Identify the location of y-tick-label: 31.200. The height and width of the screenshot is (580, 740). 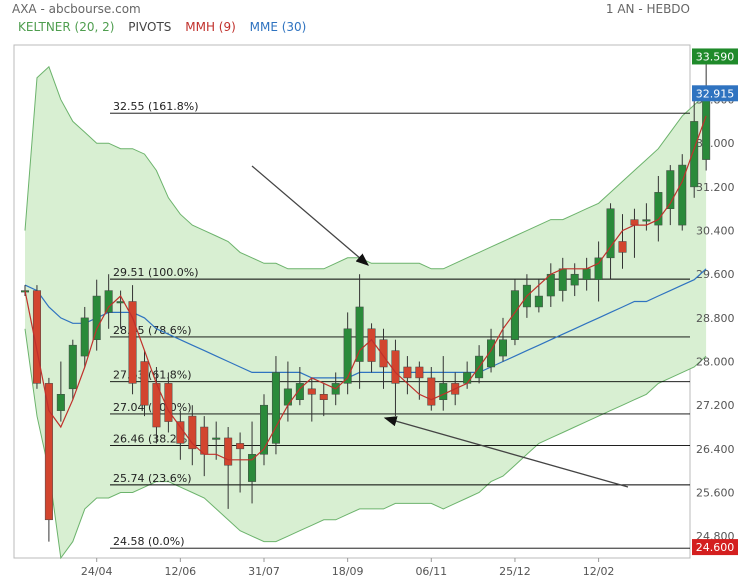
(715, 187).